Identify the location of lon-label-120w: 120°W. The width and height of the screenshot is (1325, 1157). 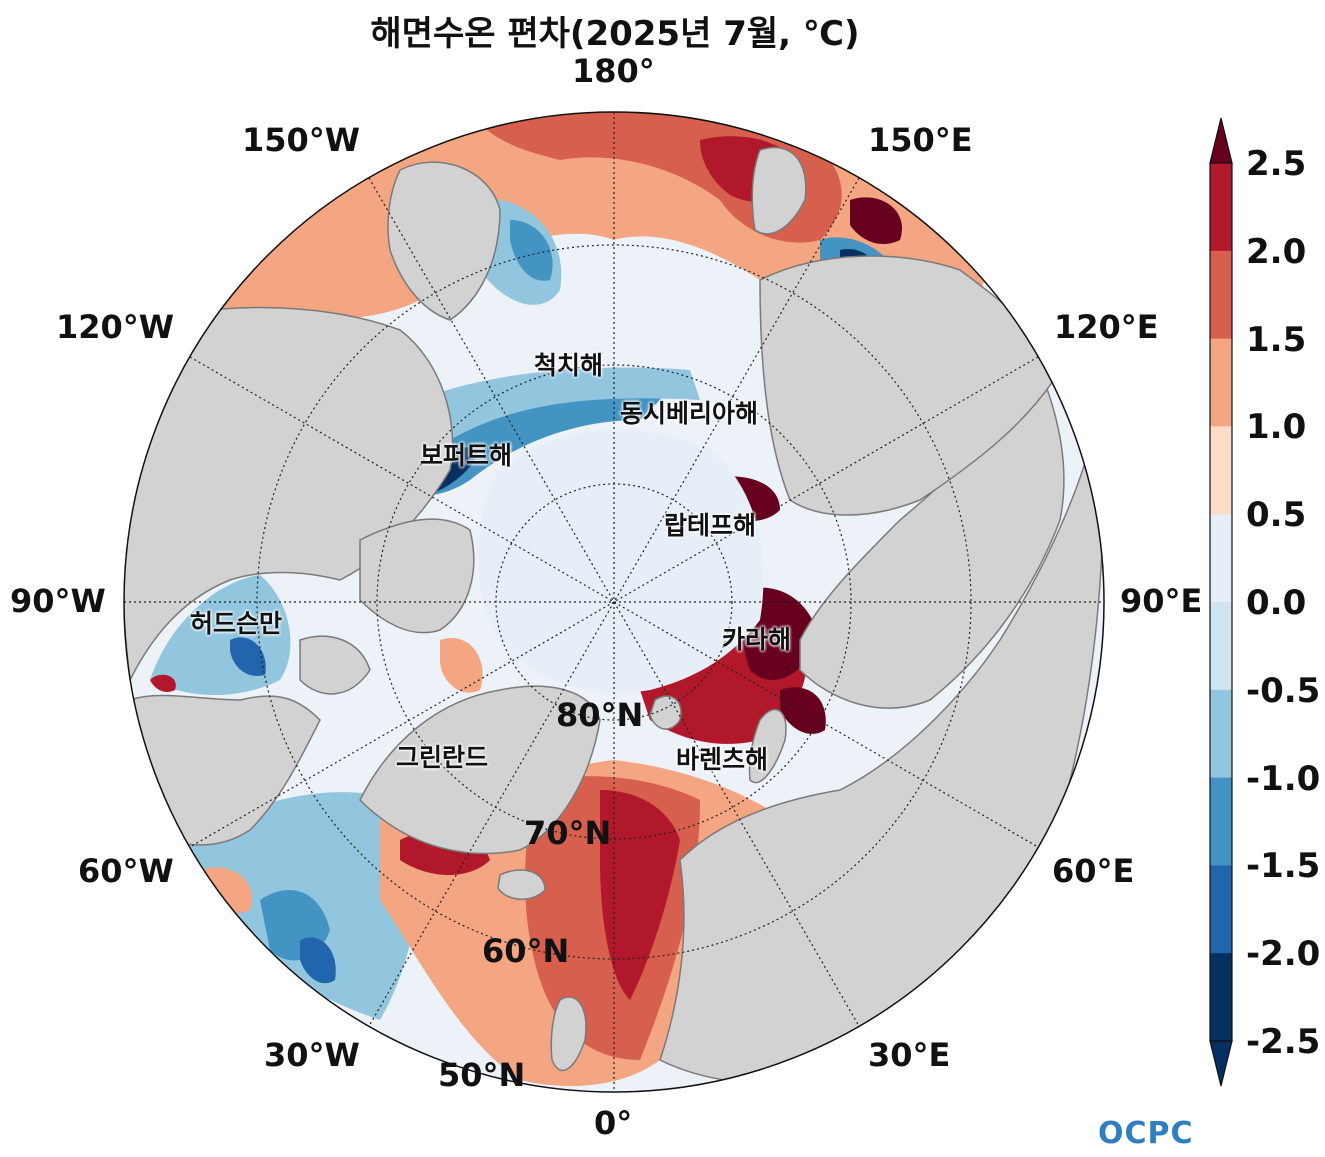
(115, 327).